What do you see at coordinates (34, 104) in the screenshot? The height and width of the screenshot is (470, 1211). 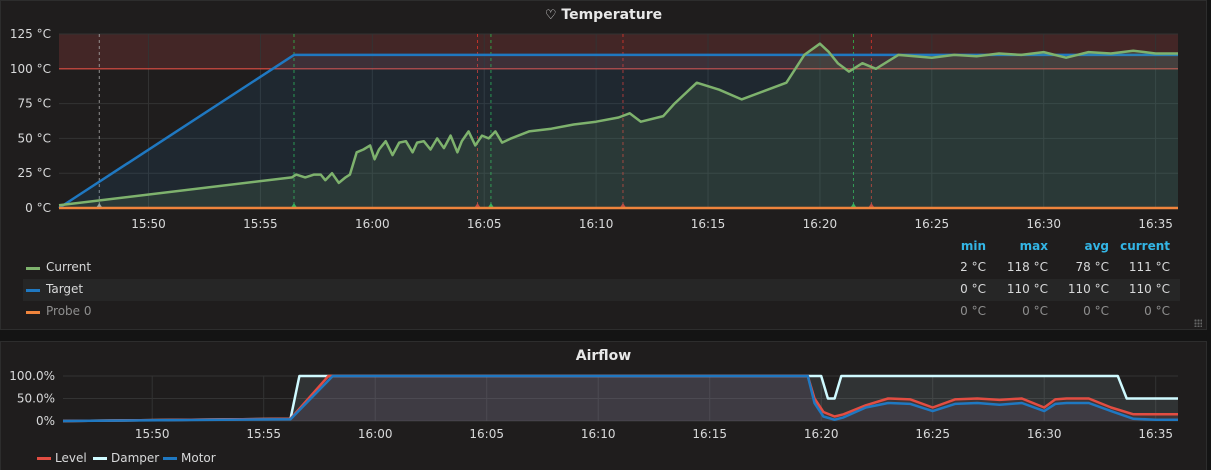 I see `y-tick-label: 75 °C` at bounding box center [34, 104].